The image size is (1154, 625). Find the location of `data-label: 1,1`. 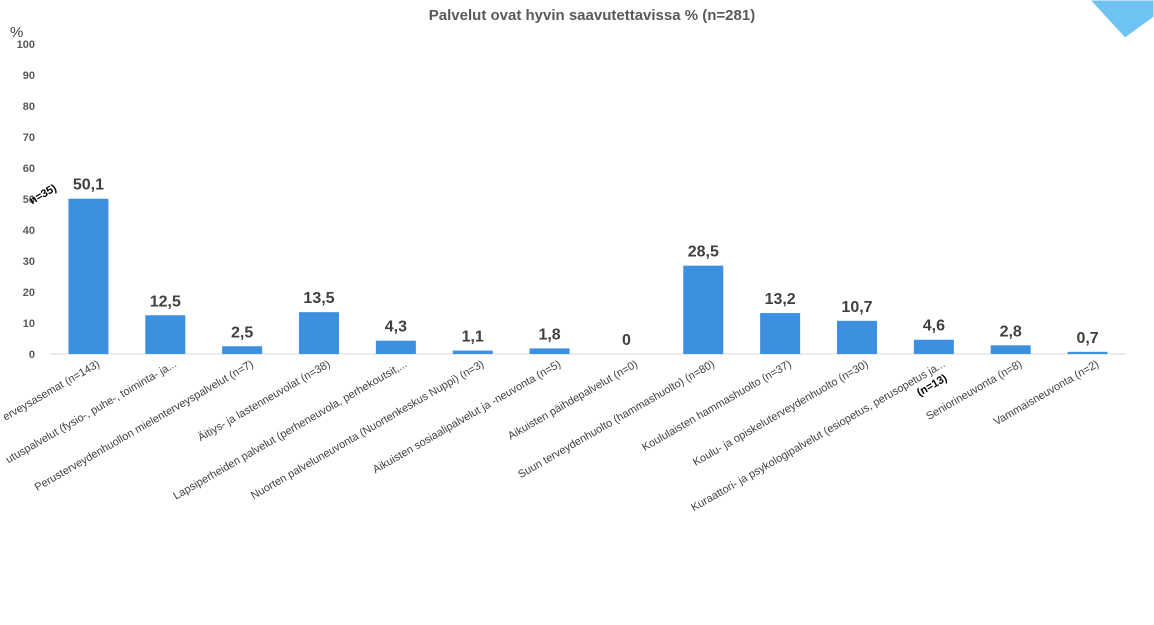

data-label: 1,1 is located at coordinates (473, 337).